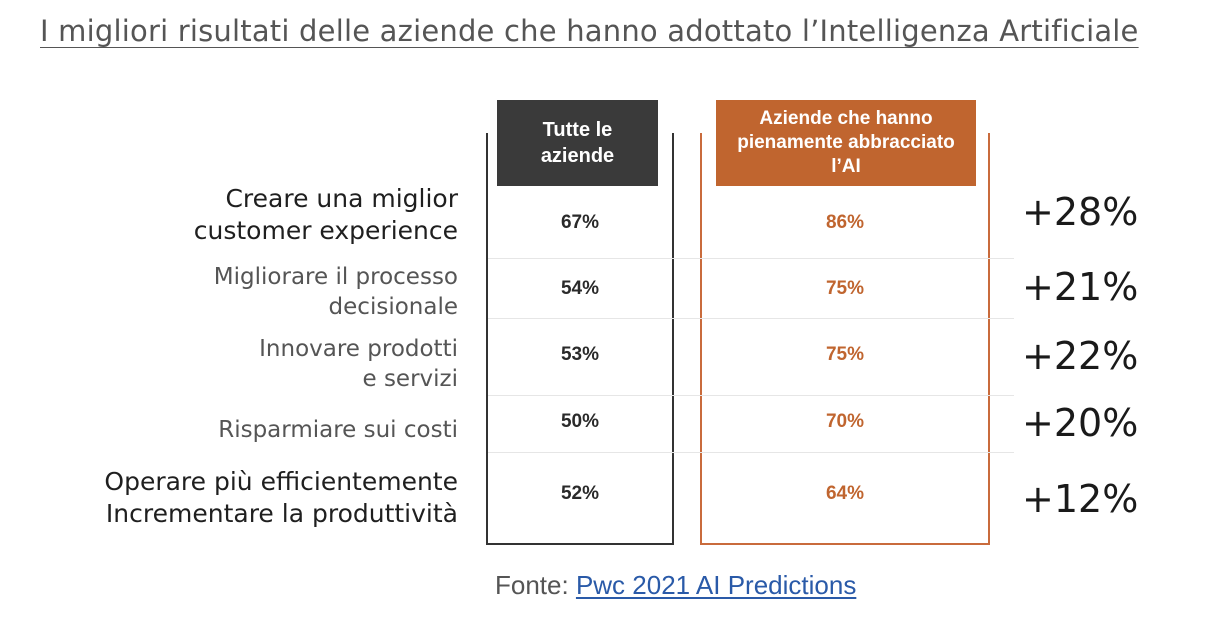 Image resolution: width=1222 pixels, height=626 pixels. I want to click on row-label: Migliorare il processo decisionale, so click(336, 292).